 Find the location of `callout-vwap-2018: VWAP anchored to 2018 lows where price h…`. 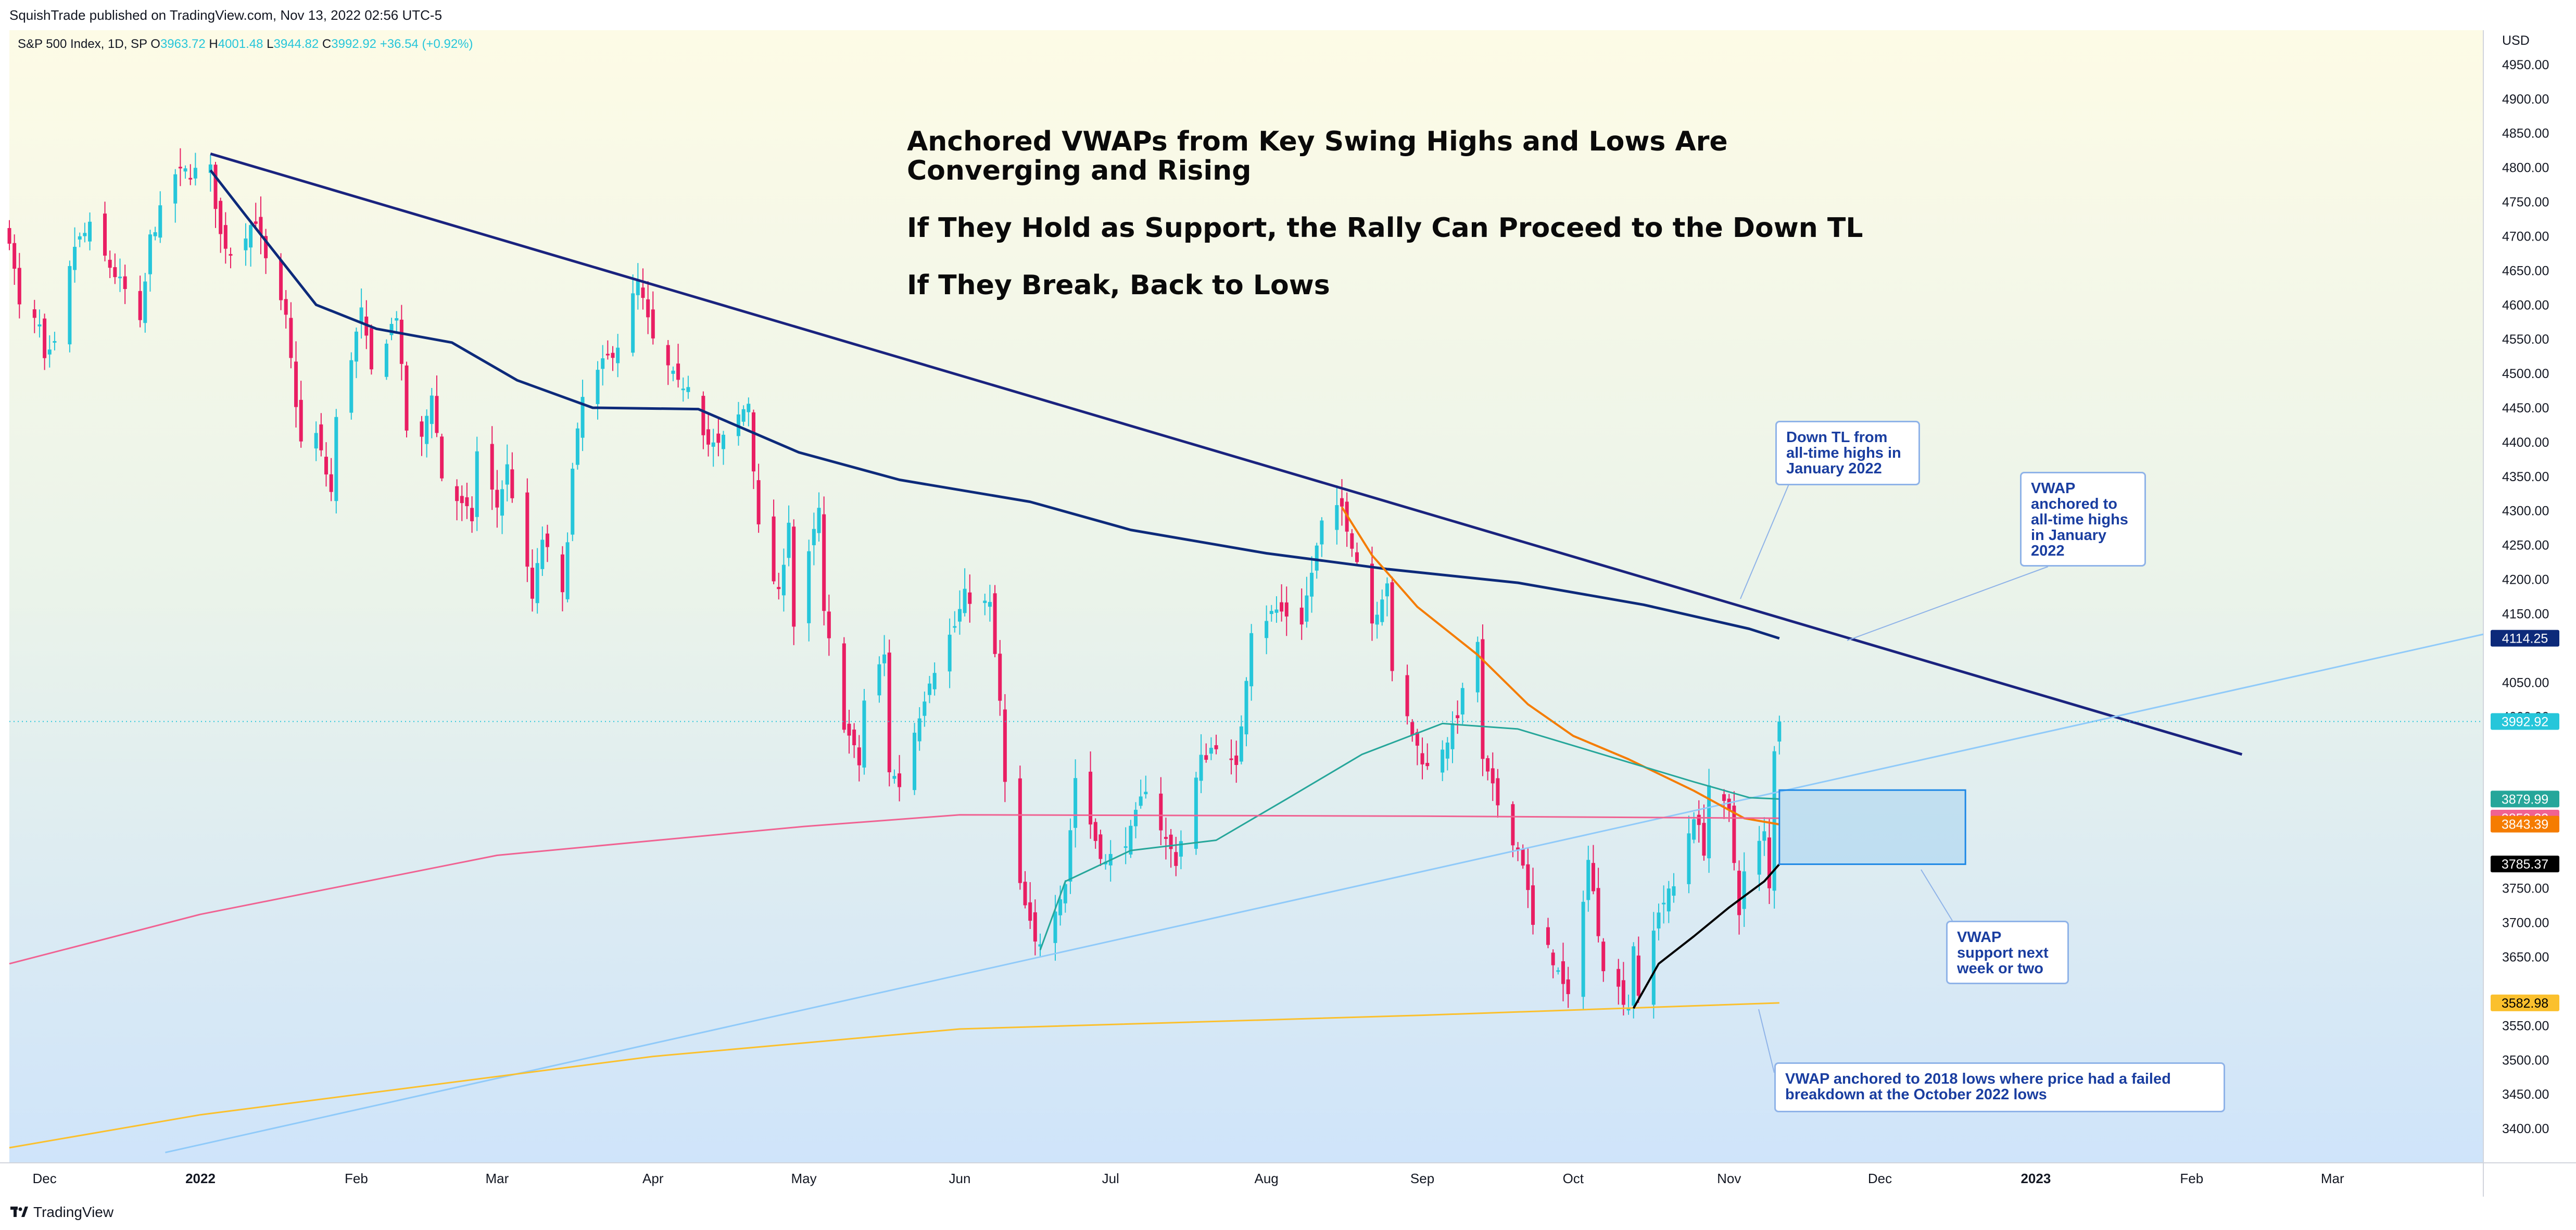

callout-vwap-2018: VWAP anchored to 2018 lows where price h… is located at coordinates (1999, 1087).